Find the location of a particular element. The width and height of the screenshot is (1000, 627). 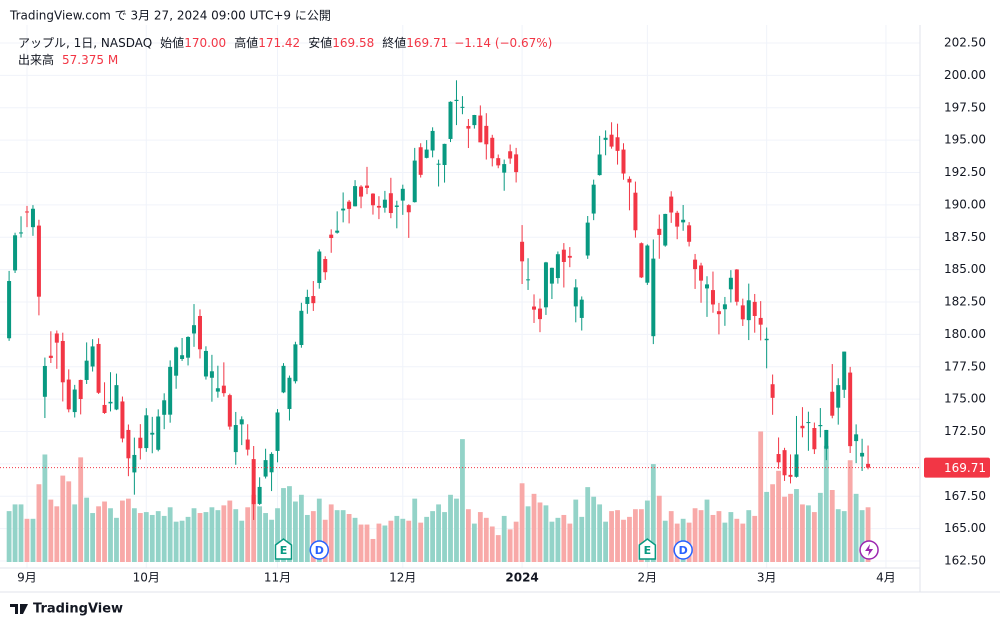

brand-logo: TradingView is located at coordinates (66, 609).